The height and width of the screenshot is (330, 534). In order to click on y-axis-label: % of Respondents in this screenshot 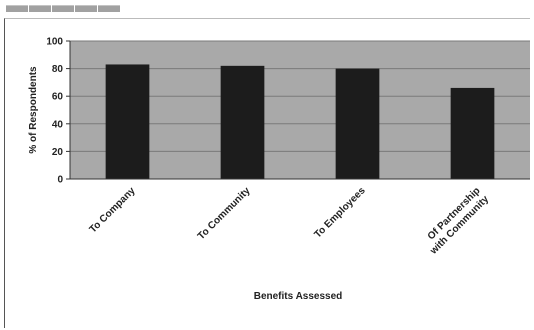, I will do `click(33, 110)`.